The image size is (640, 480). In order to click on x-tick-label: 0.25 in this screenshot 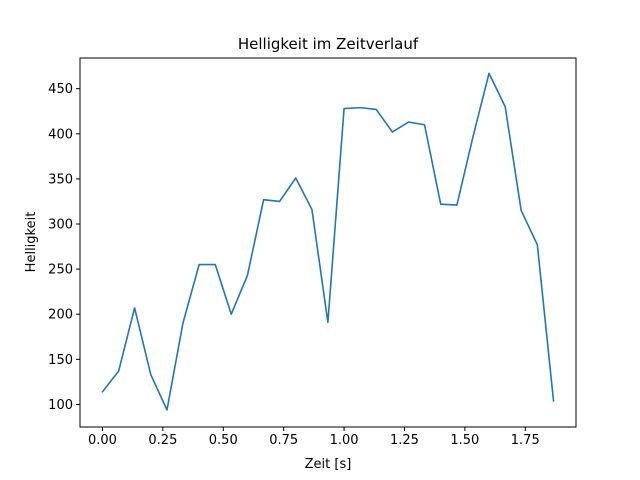, I will do `click(162, 440)`.